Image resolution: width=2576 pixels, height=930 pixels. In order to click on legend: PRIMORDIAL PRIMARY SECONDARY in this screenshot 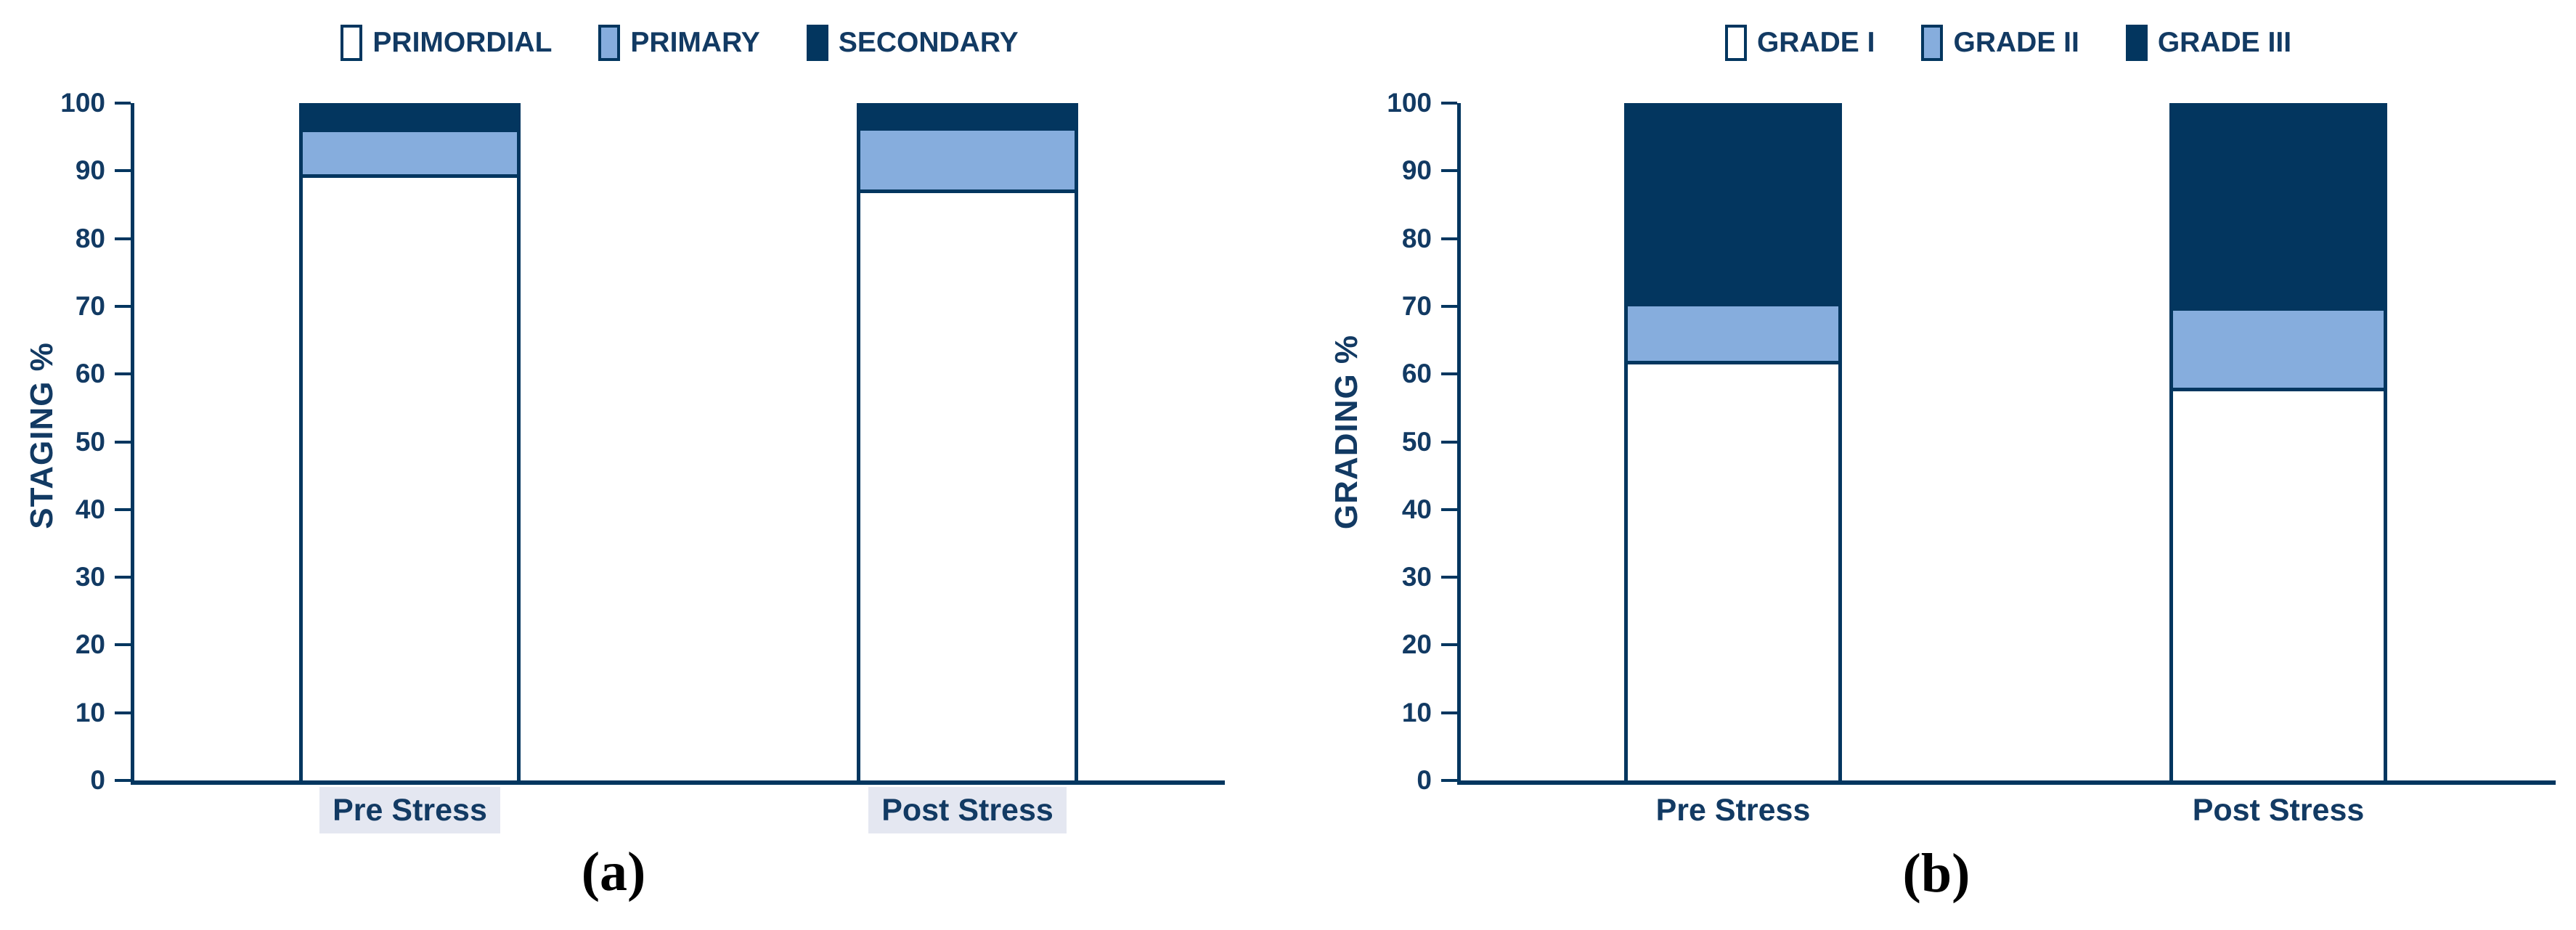, I will do `click(679, 43)`.